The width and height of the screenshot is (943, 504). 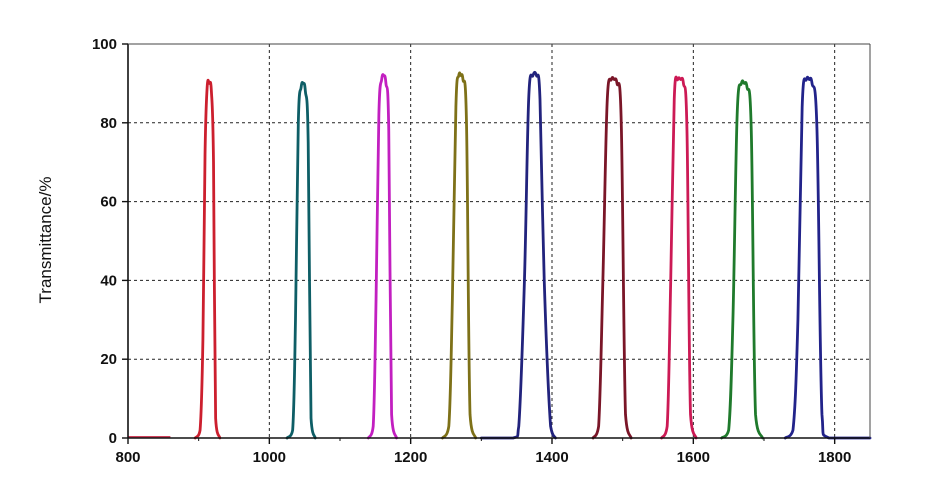 What do you see at coordinates (108, 359) in the screenshot?
I see `y-tick-label: 20` at bounding box center [108, 359].